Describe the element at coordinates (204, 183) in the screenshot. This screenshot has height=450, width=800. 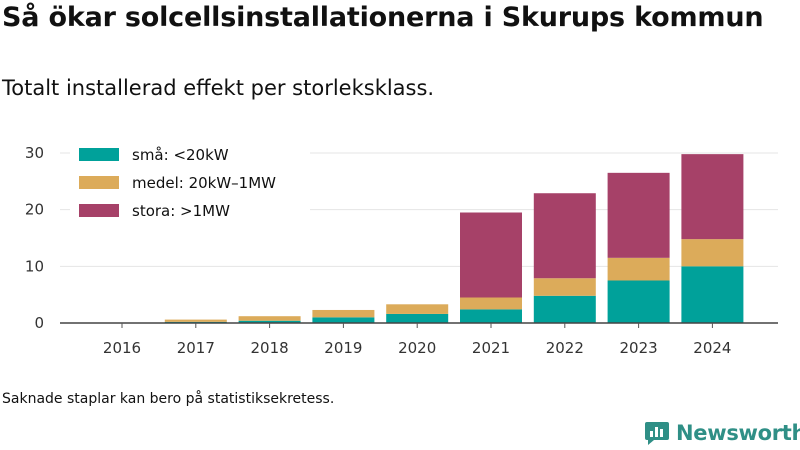
I see `legend-label: medel: 20kW–1MW` at that location.